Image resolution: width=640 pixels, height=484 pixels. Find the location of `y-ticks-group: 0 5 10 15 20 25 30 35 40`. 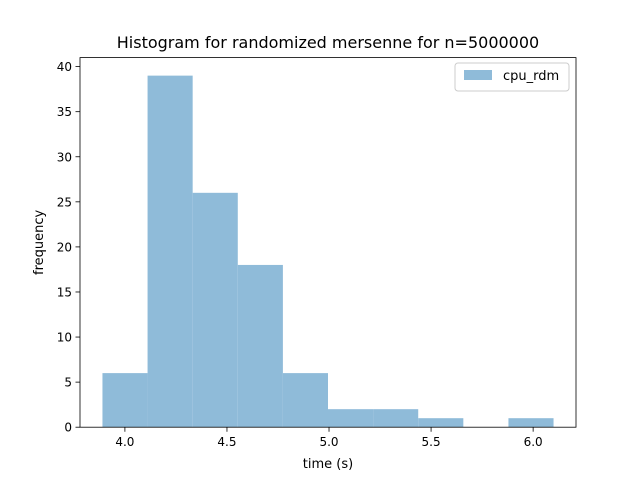

y-ticks-group: 0 5 10 15 20 25 30 35 40 is located at coordinates (68, 247).